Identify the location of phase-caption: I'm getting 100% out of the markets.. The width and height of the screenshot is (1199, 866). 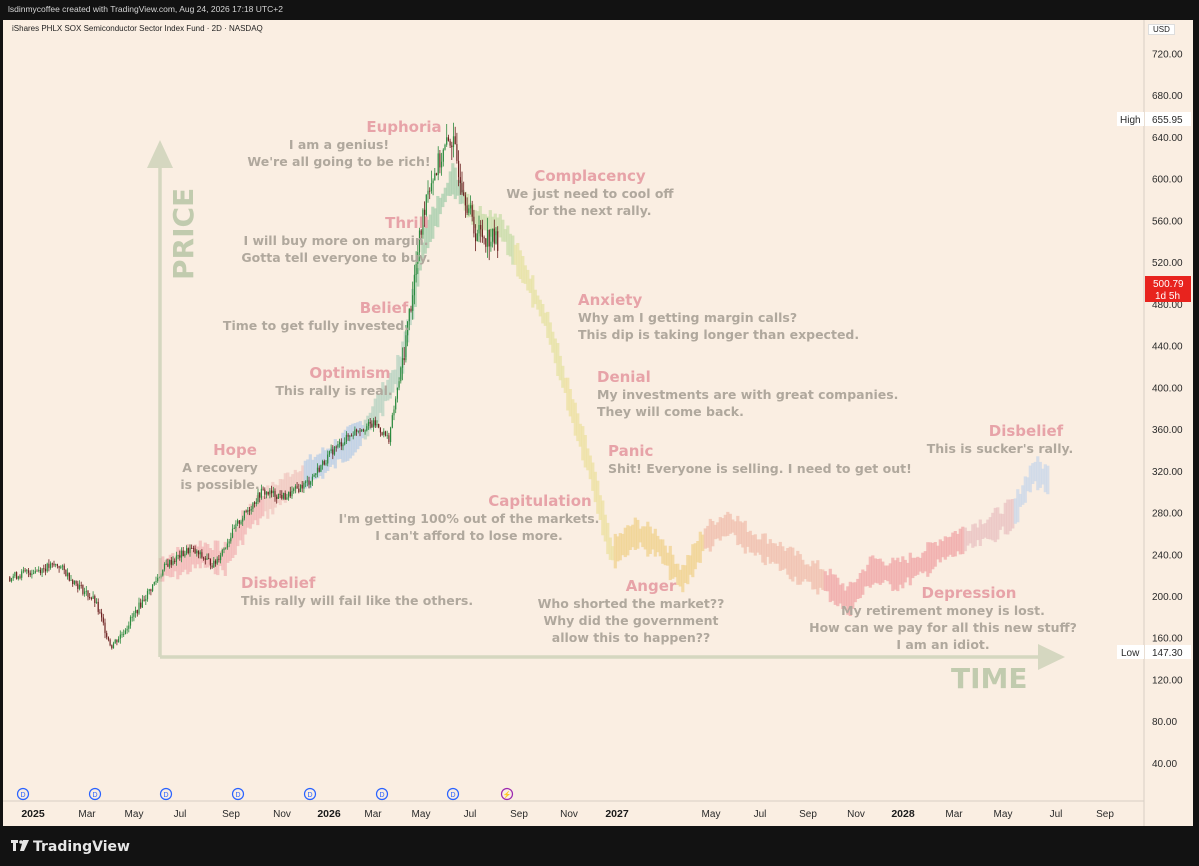
(469, 518).